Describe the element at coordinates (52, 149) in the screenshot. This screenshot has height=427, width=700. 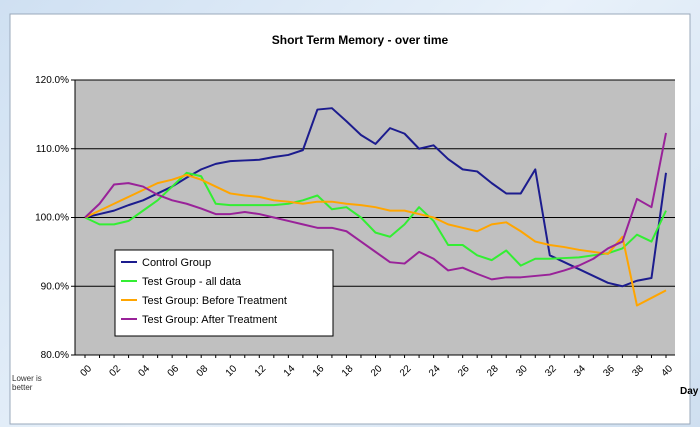
I see `y-tick-label: 110.0%` at that location.